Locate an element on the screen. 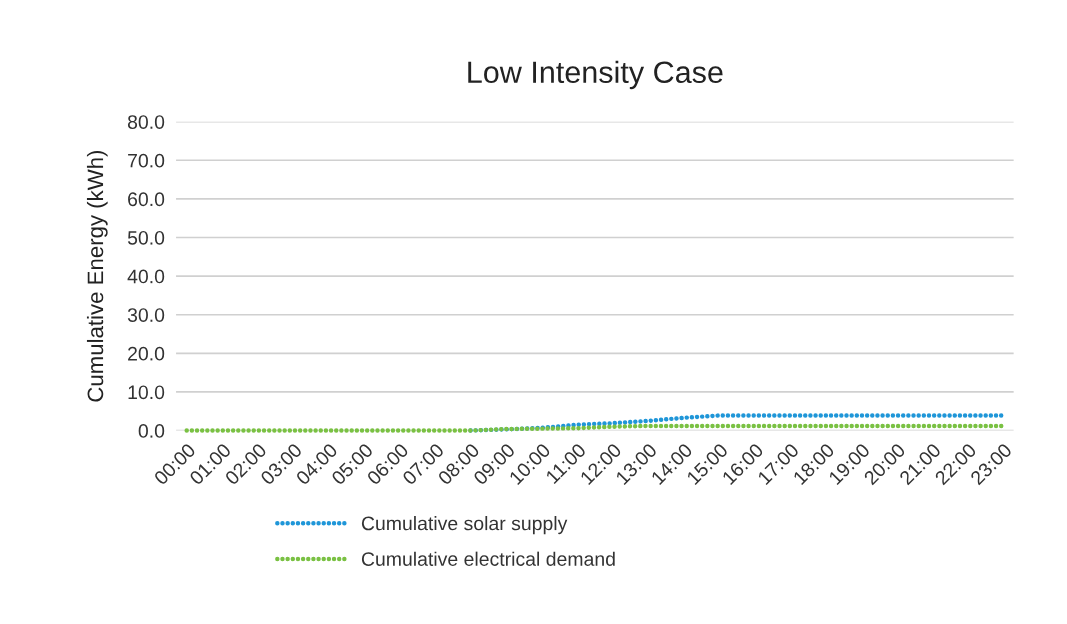  y-tick-label: 50.0 is located at coordinates (146, 237).